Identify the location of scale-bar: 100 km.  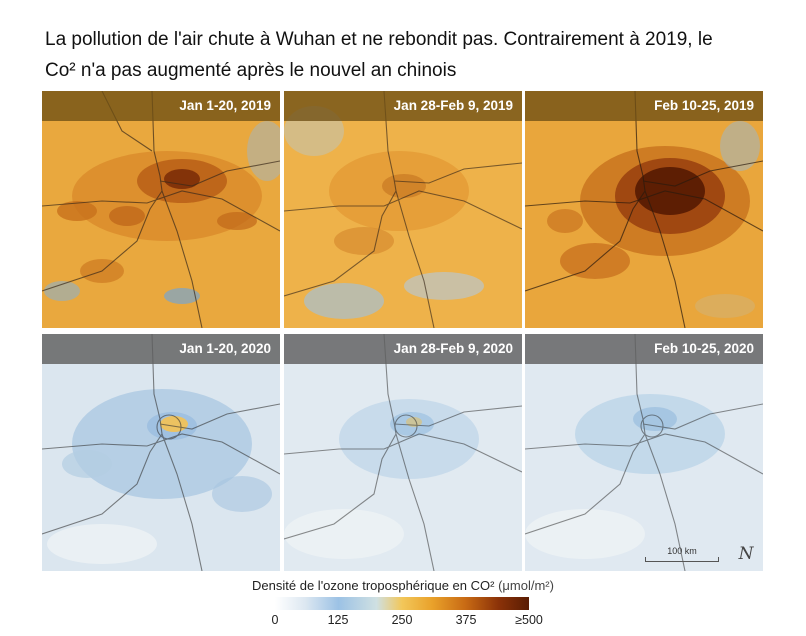
(682, 554).